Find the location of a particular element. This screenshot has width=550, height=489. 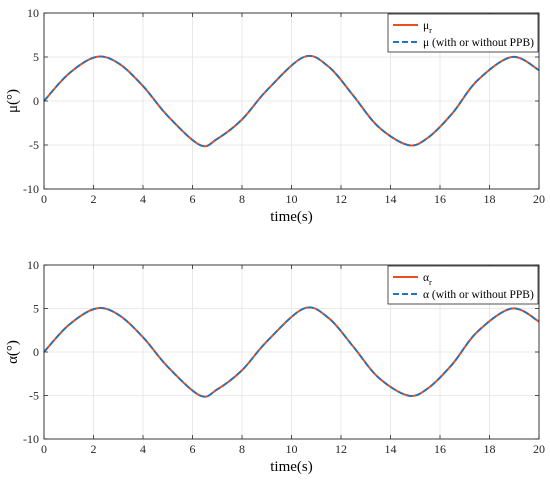

legend-label-text: μ is located at coordinates (426, 26).